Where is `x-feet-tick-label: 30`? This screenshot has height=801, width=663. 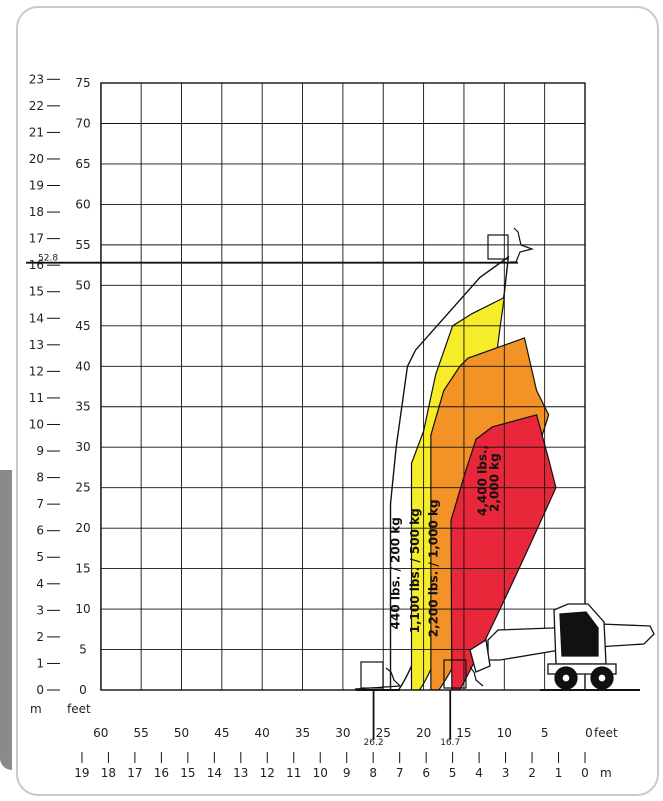 x-feet-tick-label: 30 is located at coordinates (342, 733).